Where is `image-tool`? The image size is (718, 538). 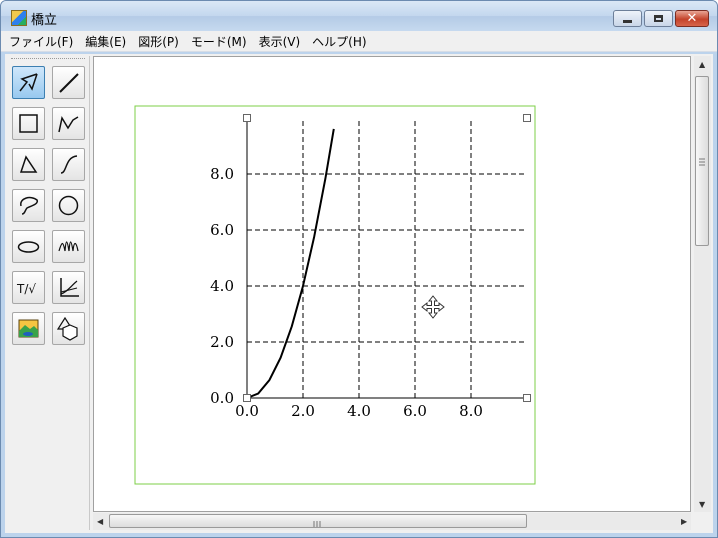
image-tool is located at coordinates (28, 328).